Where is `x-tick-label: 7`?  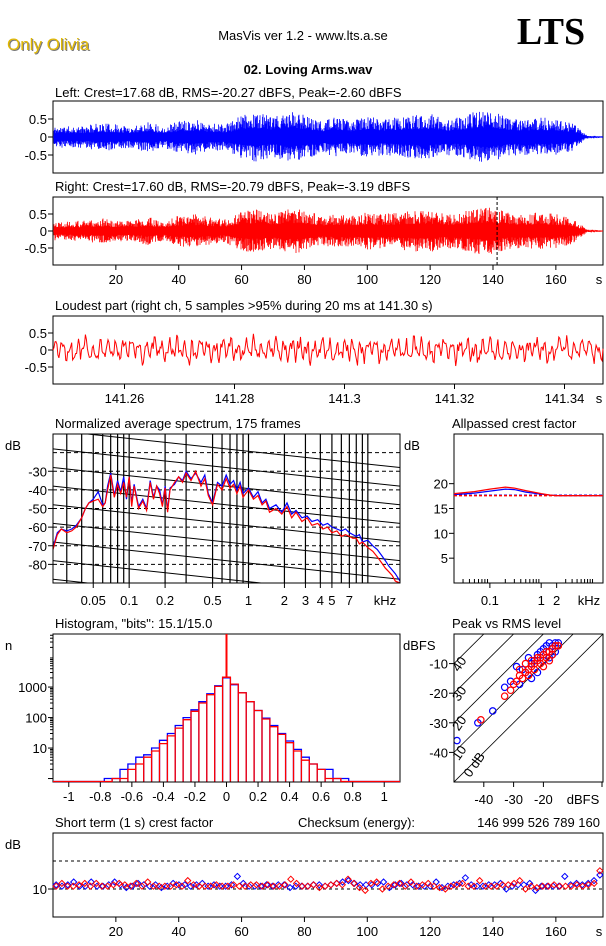
x-tick-label: 7 is located at coordinates (349, 600).